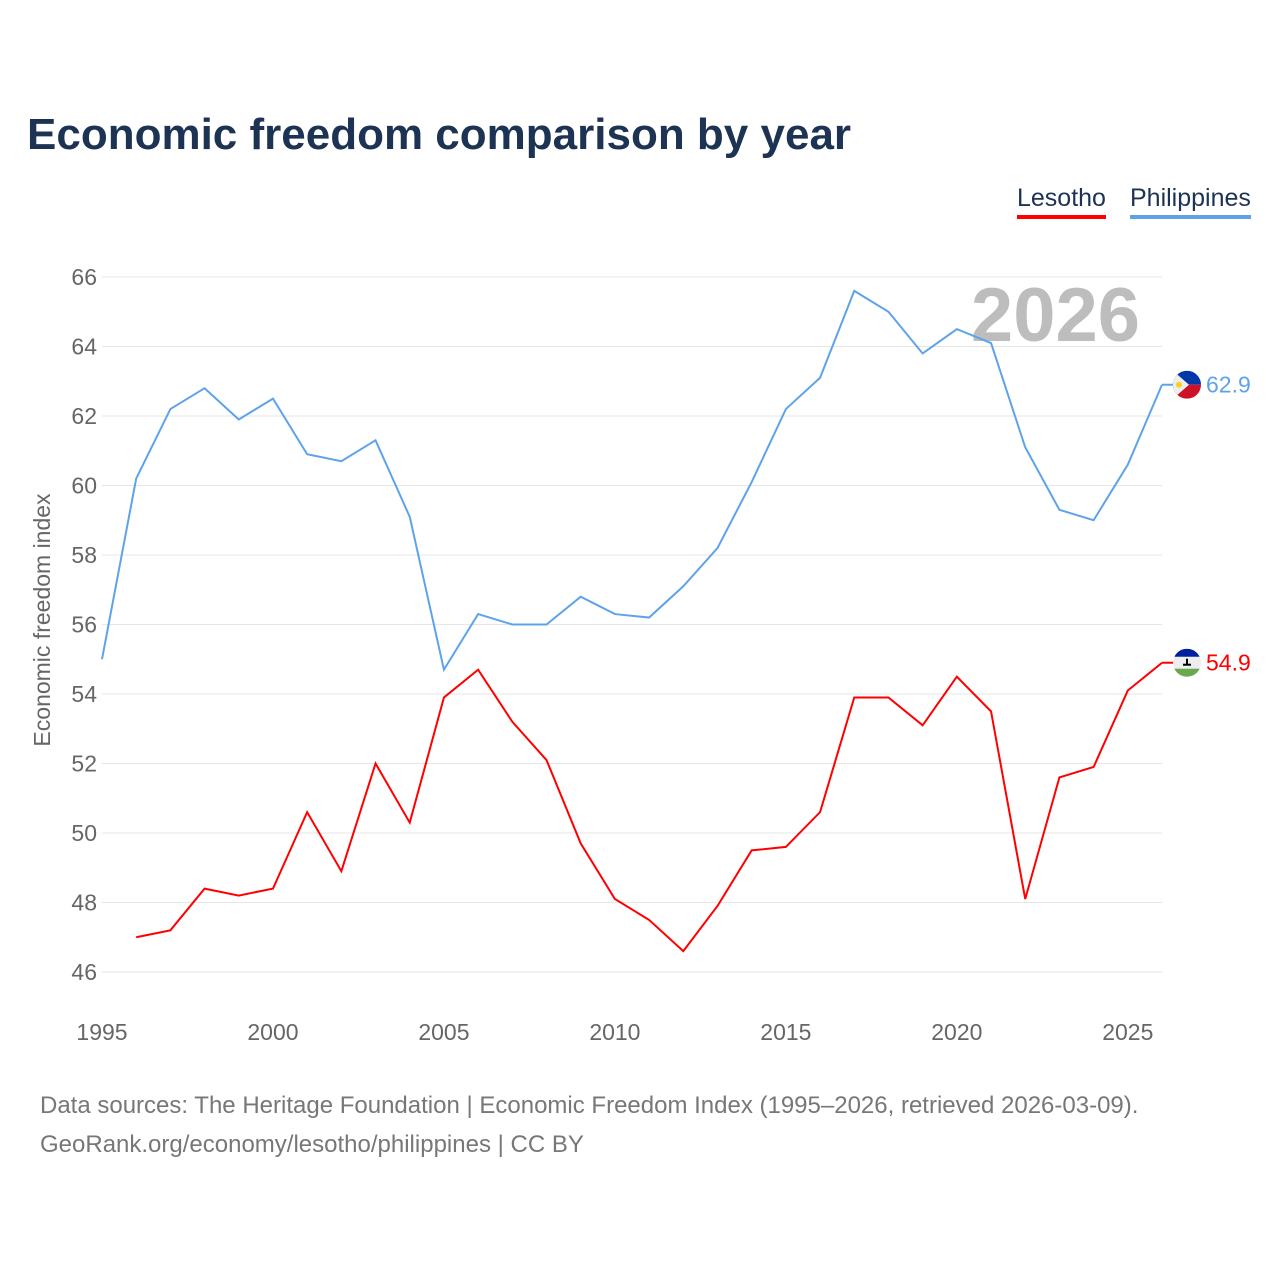  Describe the element at coordinates (614, 1032) in the screenshot. I see `x-tick-label: 2010` at that location.